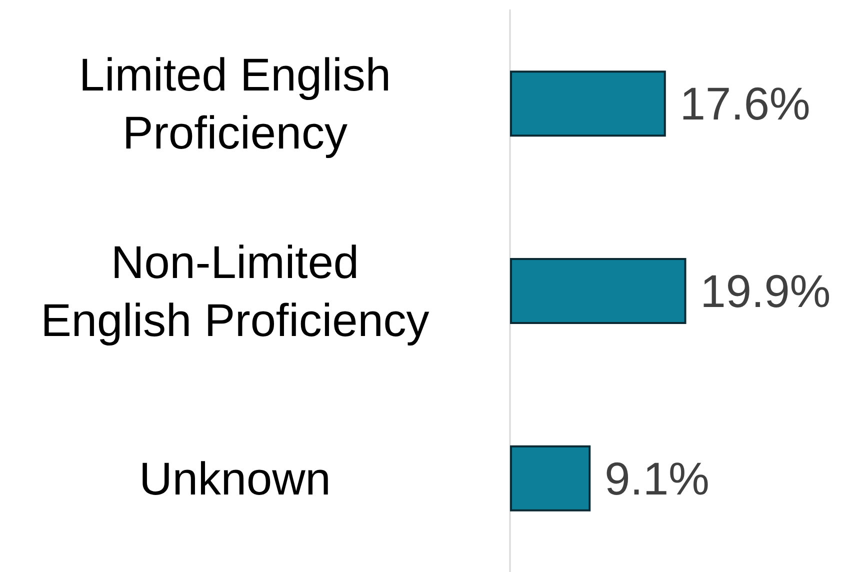 This screenshot has width=866, height=572. Describe the element at coordinates (765, 291) in the screenshot. I see `data-label: 19.9%` at that location.